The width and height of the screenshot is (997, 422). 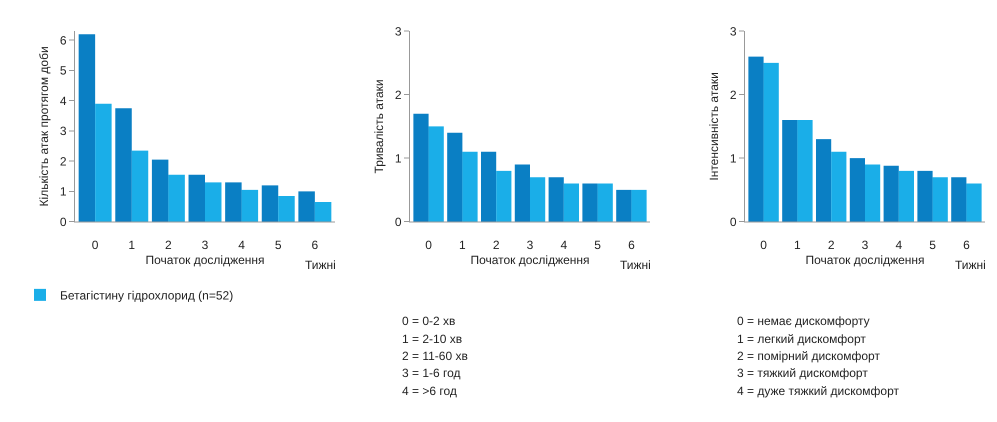 I want to click on text: 2 = помірний дискомфорт, so click(x=808, y=356).